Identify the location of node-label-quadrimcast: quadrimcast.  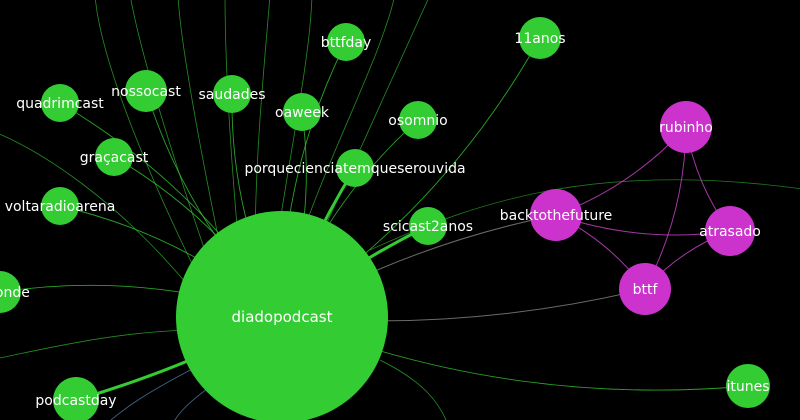
(60, 104).